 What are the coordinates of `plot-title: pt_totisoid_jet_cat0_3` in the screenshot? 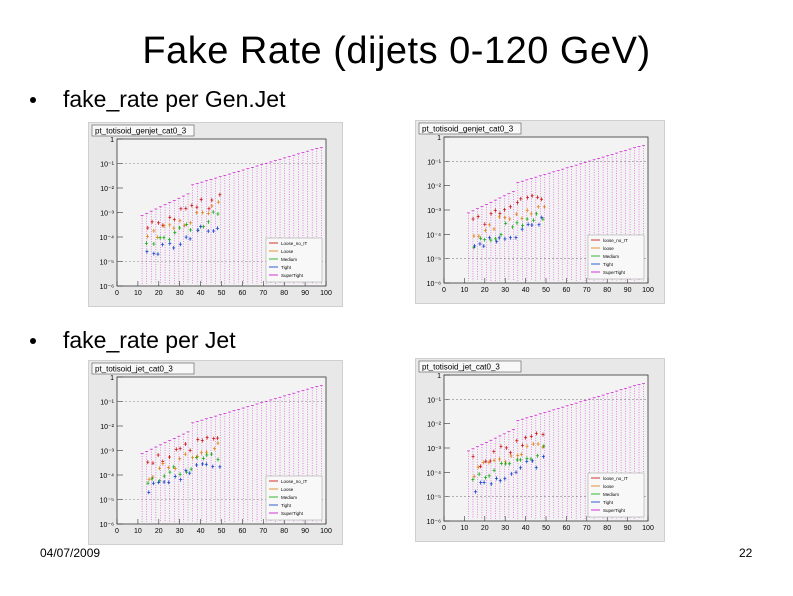 It's located at (461, 367).